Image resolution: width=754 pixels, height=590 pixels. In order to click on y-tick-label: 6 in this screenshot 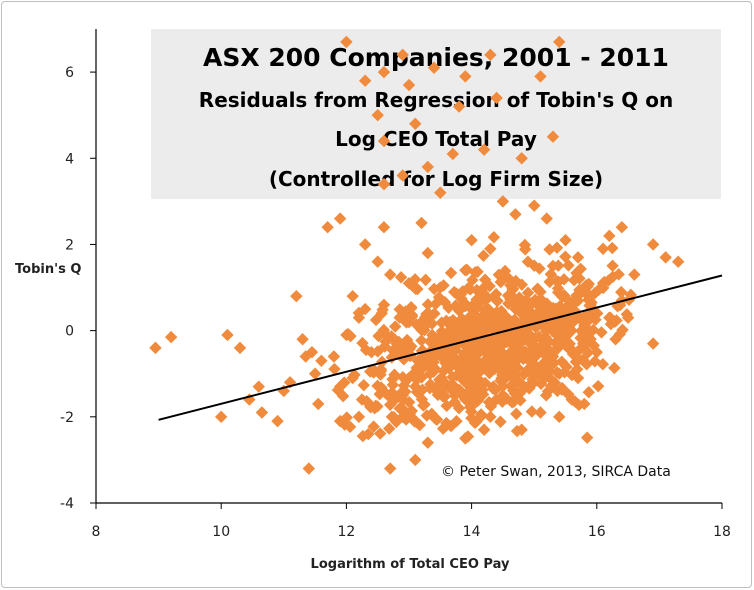, I will do `click(69, 73)`.